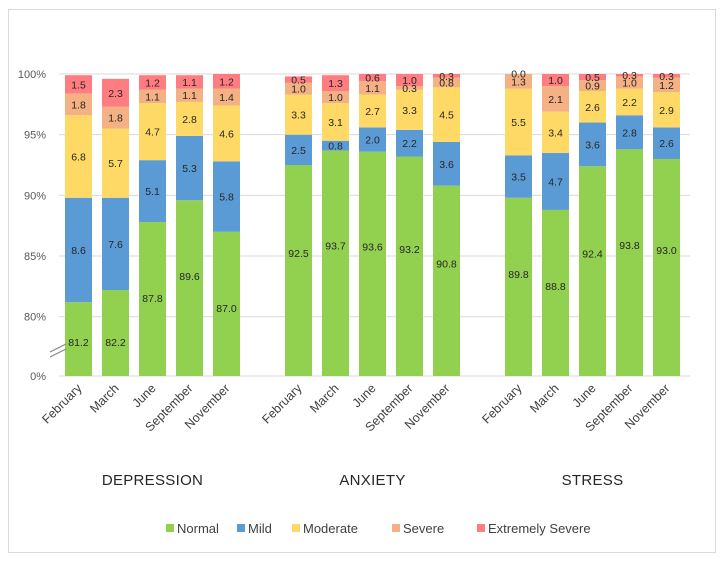 This screenshot has height=563, width=725. I want to click on data-label: 0.6, so click(372, 79).